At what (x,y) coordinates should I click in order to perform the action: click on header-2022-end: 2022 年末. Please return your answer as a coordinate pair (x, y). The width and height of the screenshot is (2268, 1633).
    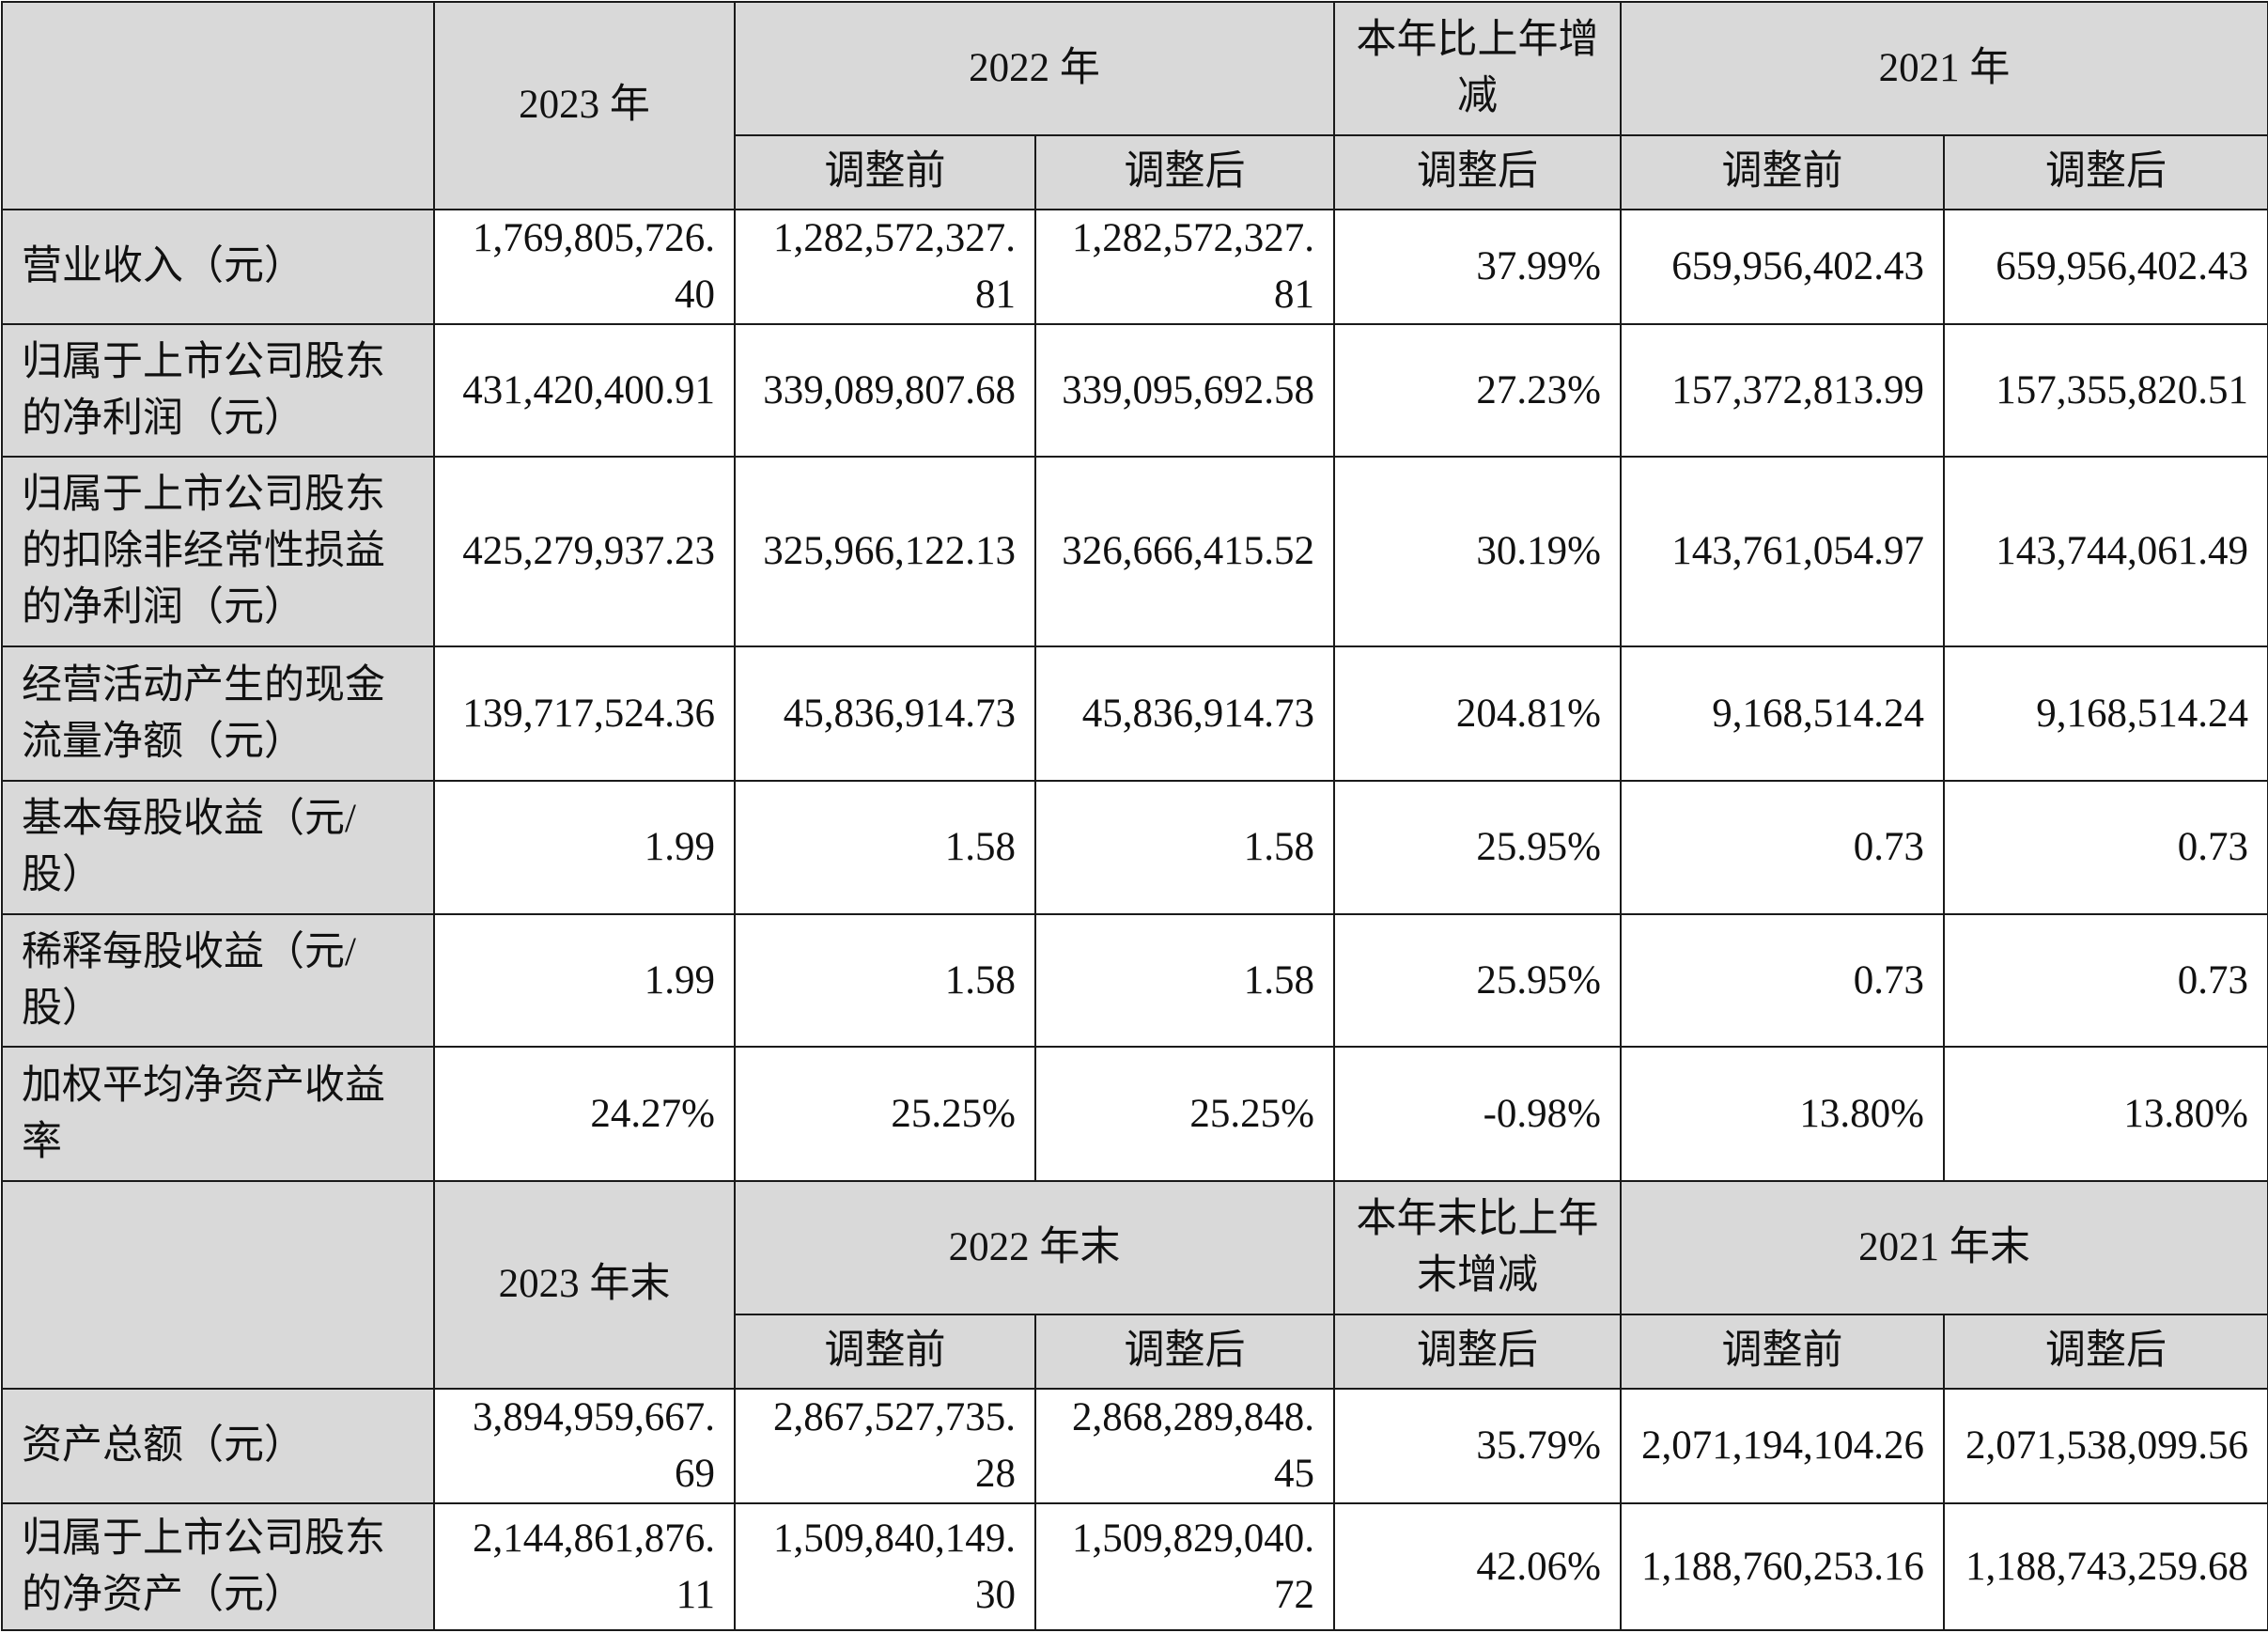
    Looking at the image, I should click on (1034, 1247).